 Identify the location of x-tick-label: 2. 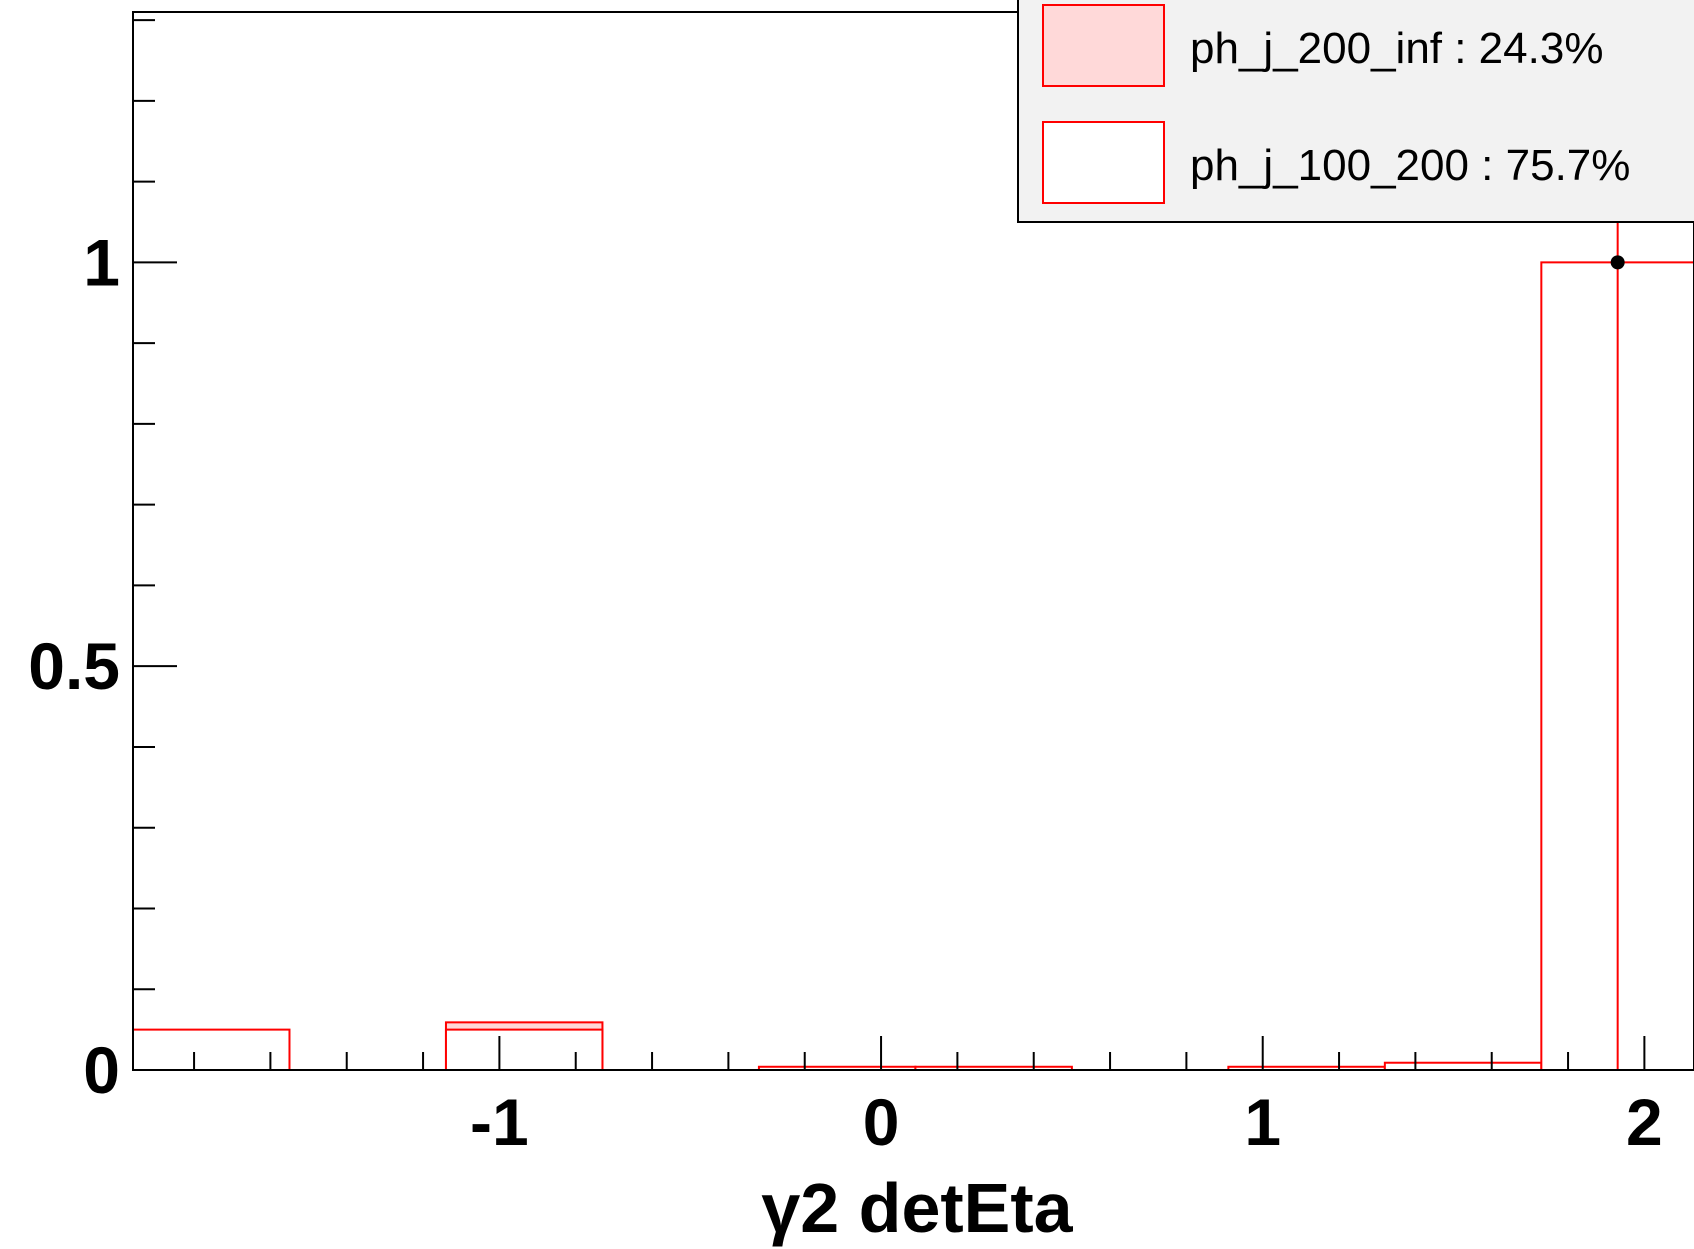
(1644, 1122).